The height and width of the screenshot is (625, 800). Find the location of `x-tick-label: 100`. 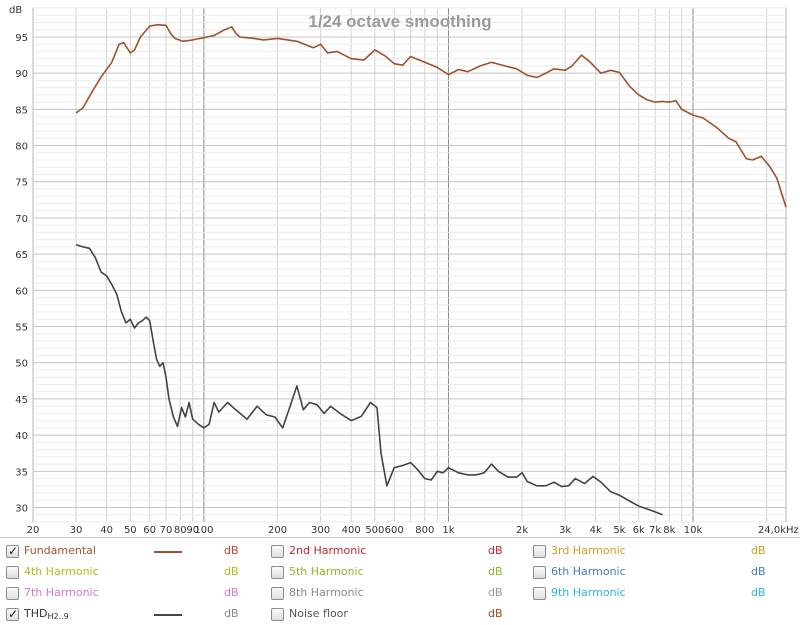

x-tick-label: 100 is located at coordinates (203, 530).